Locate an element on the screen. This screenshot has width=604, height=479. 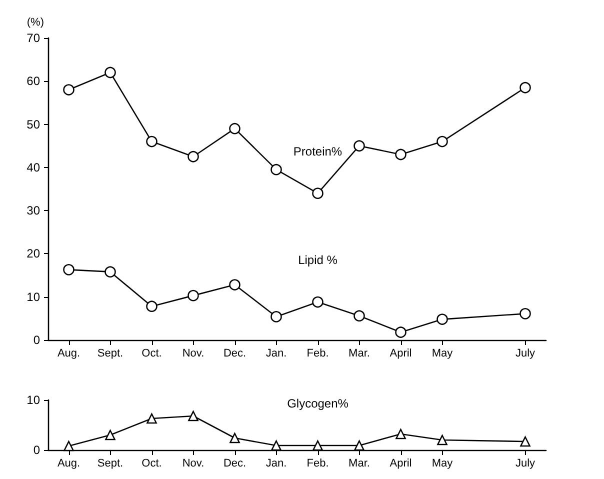
y-tick-label: 60 is located at coordinates (33, 81).